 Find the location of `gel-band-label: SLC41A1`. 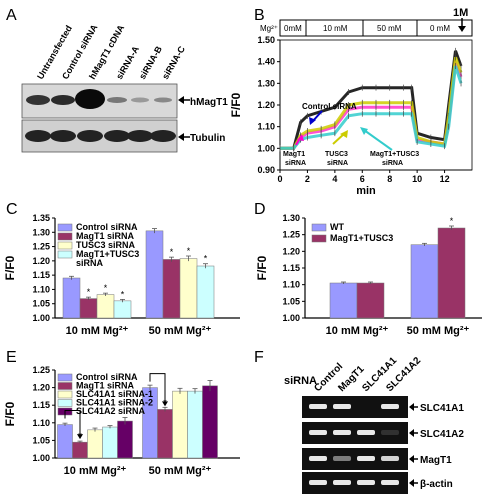

gel-band-label: SLC41A1 is located at coordinates (442, 408).